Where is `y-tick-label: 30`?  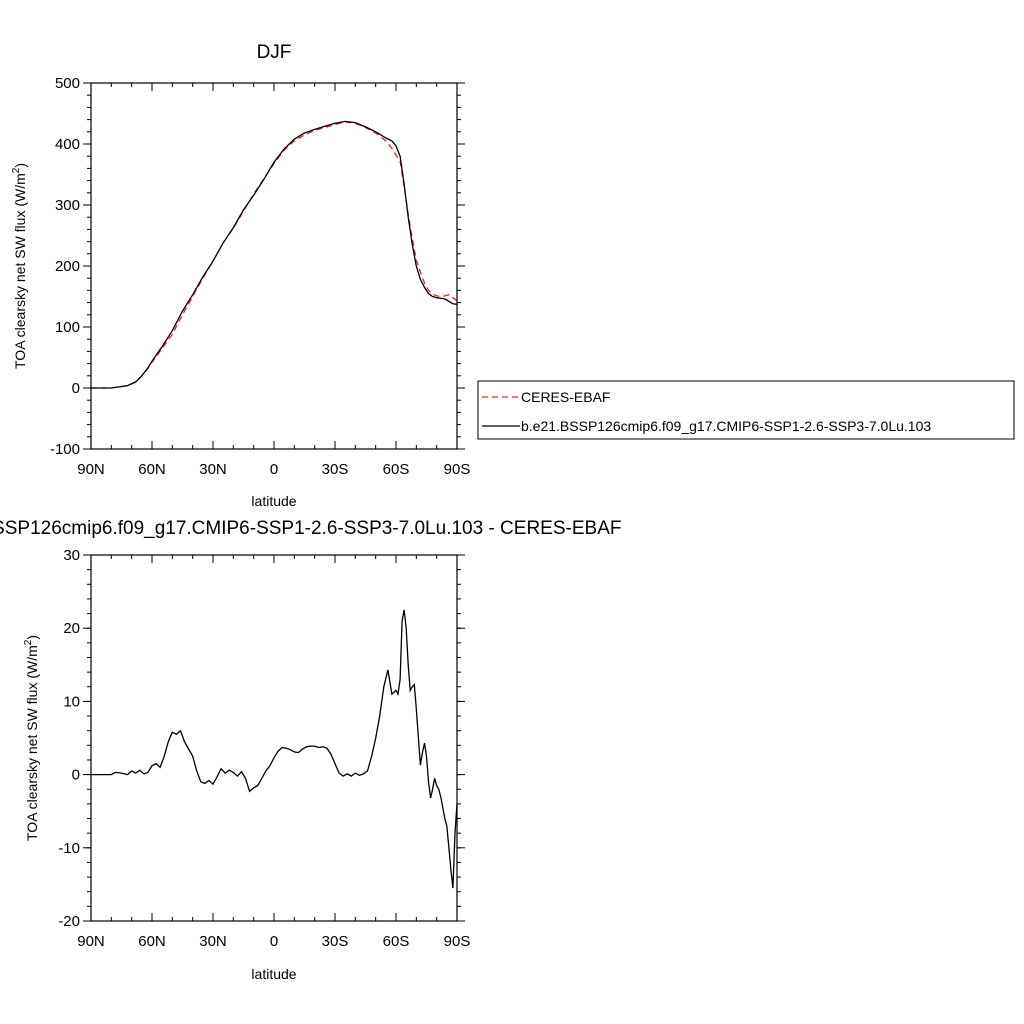
y-tick-label: 30 is located at coordinates (71, 555).